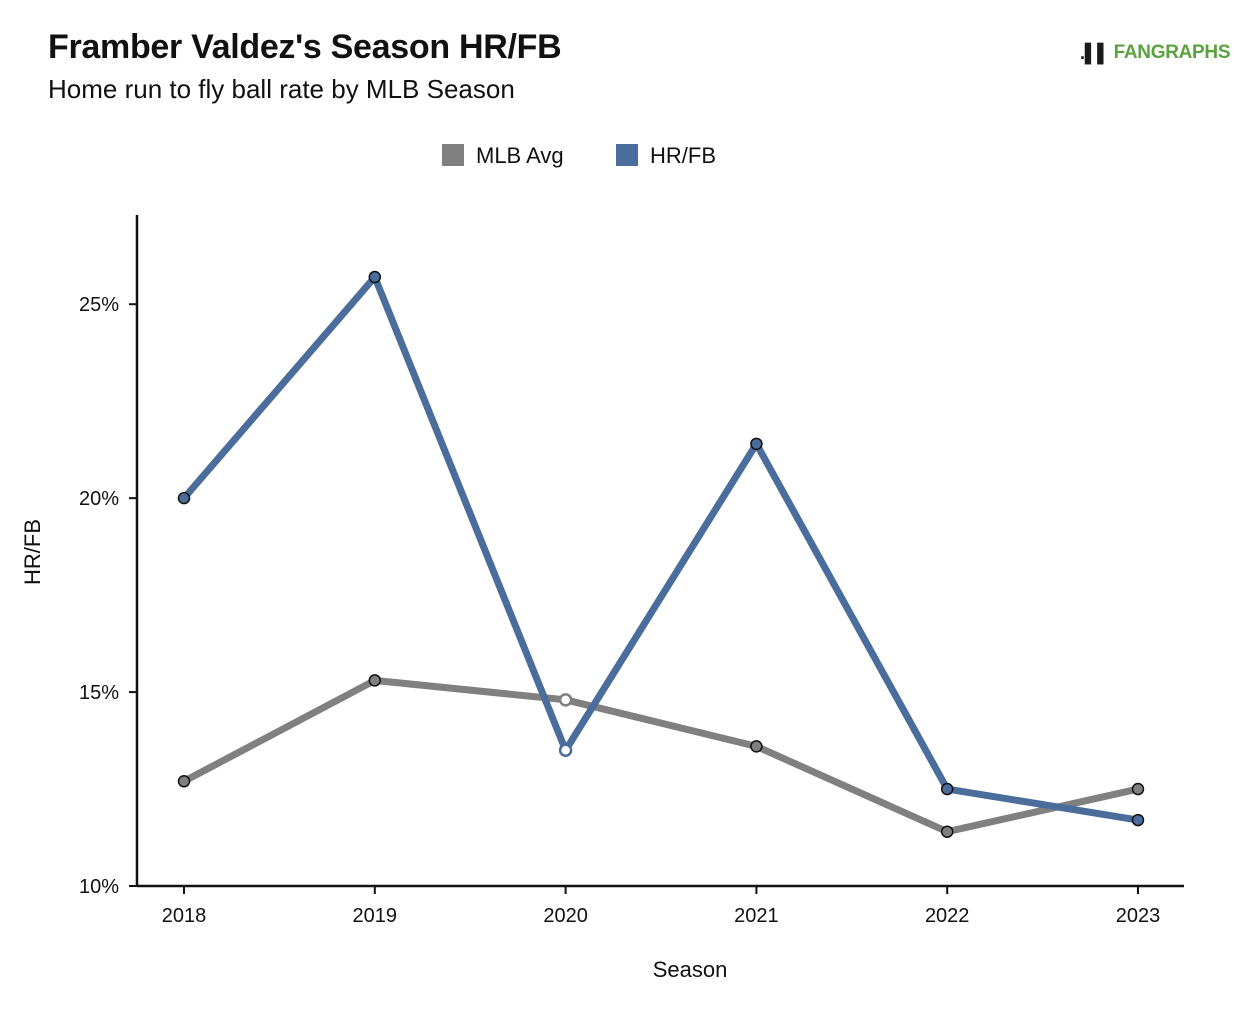 The width and height of the screenshot is (1258, 1020). What do you see at coordinates (661, 756) in the screenshot?
I see `series-line` at bounding box center [661, 756].